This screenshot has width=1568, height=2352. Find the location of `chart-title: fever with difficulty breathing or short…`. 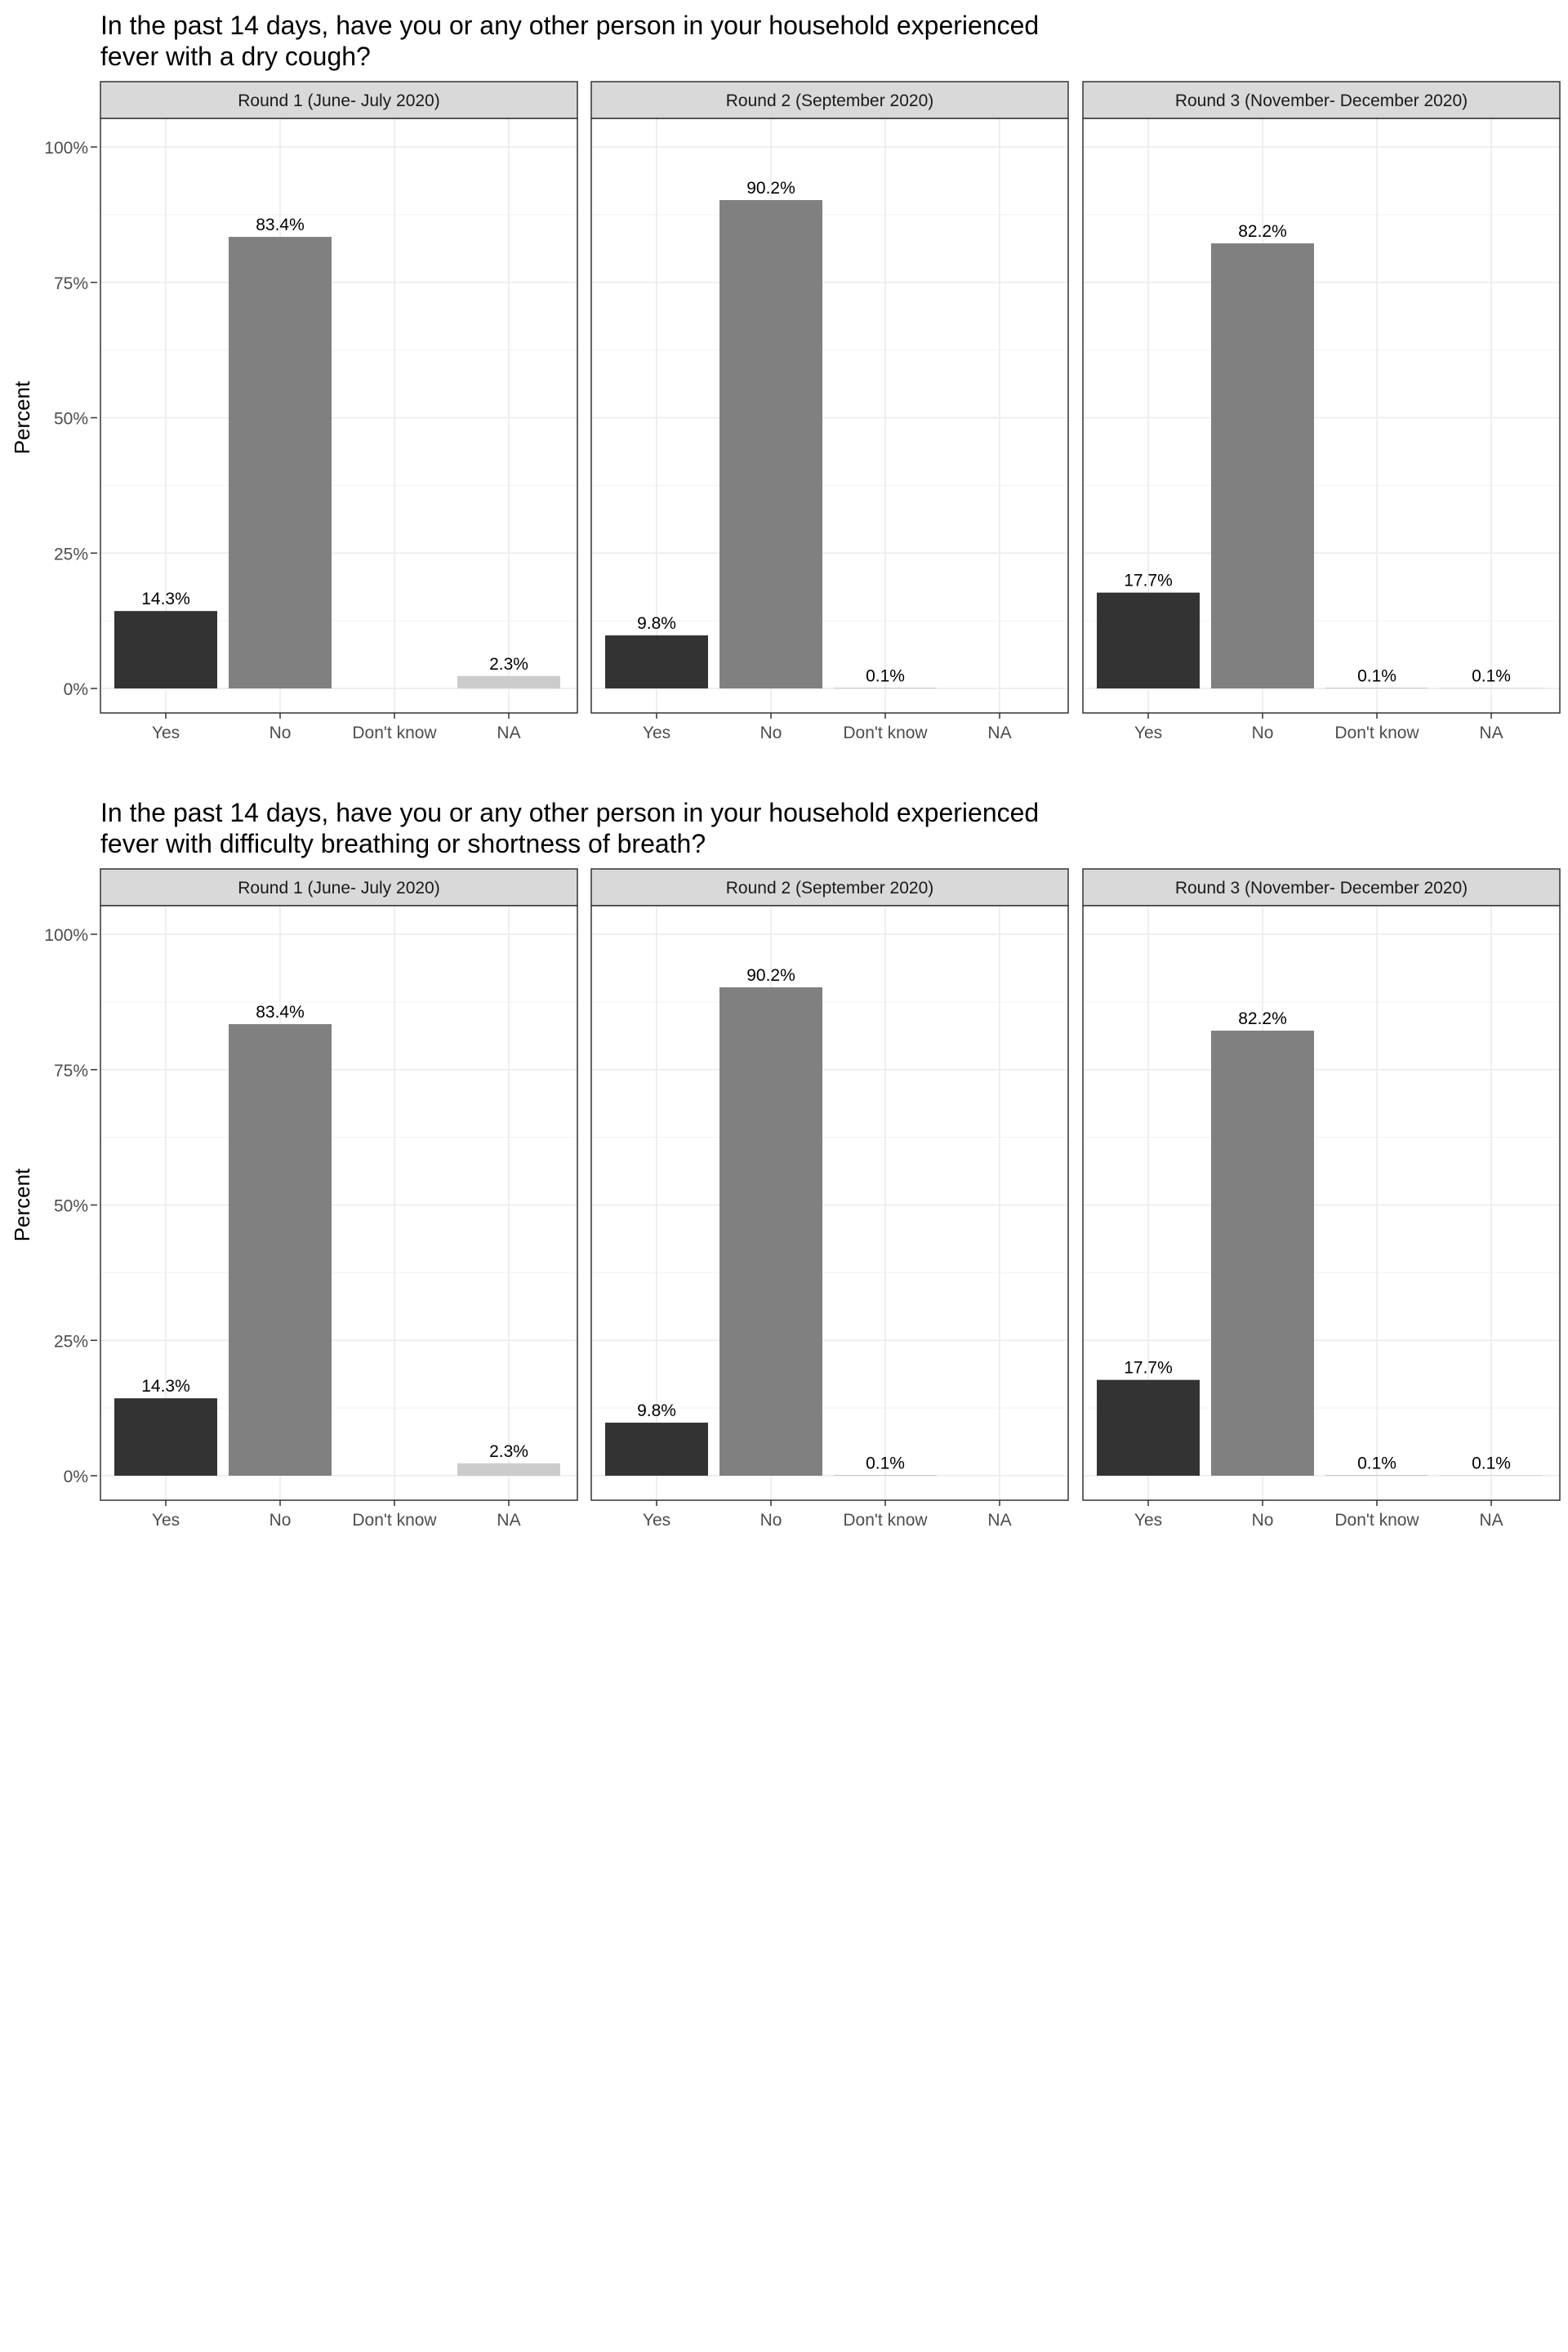

chart-title: fever with difficulty breathing or short… is located at coordinates (403, 843).